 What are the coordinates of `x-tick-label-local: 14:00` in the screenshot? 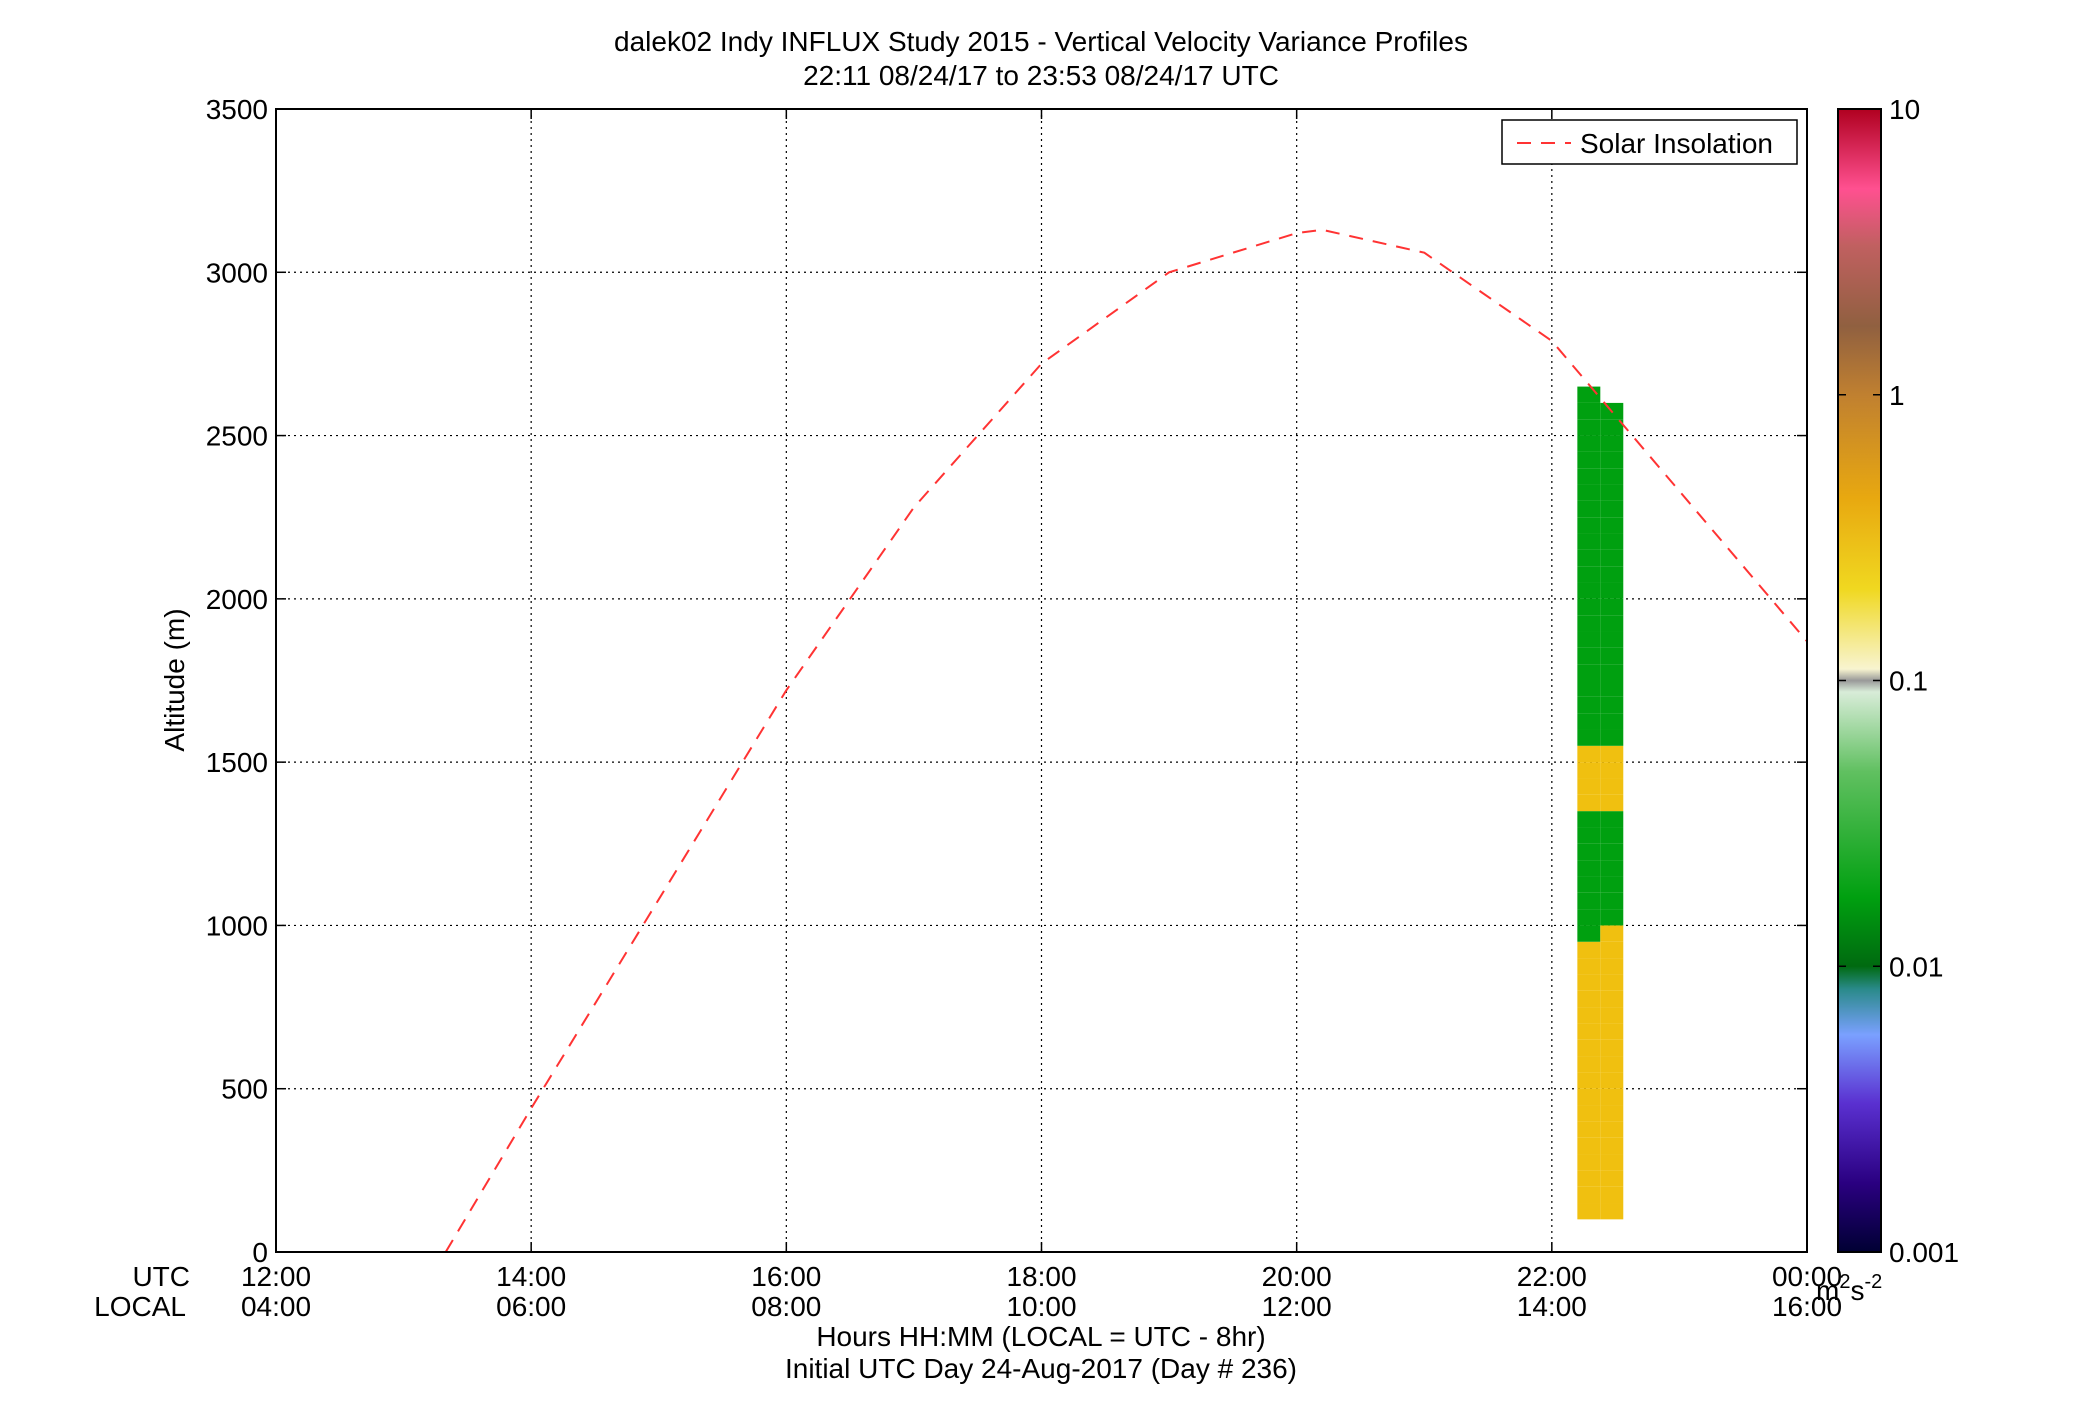 It's located at (1552, 1306).